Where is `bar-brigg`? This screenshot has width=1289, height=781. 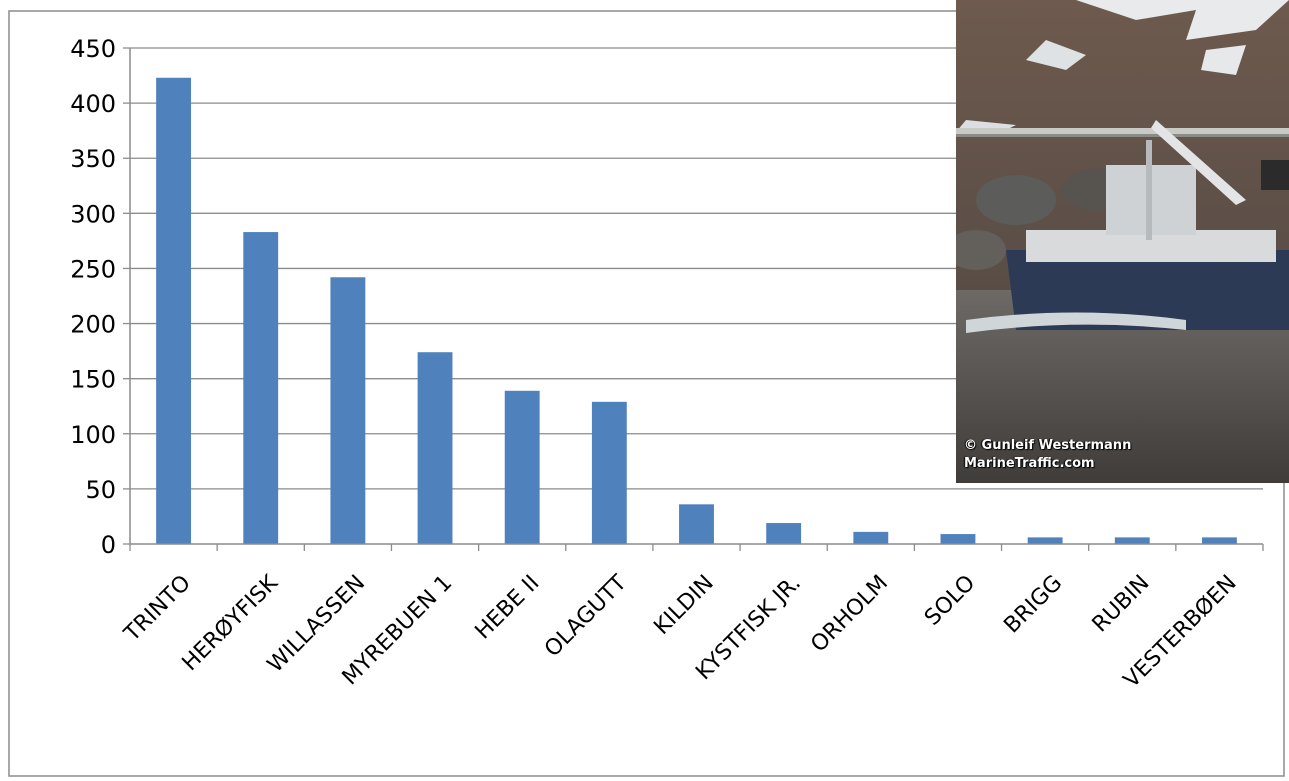 bar-brigg is located at coordinates (1045, 540).